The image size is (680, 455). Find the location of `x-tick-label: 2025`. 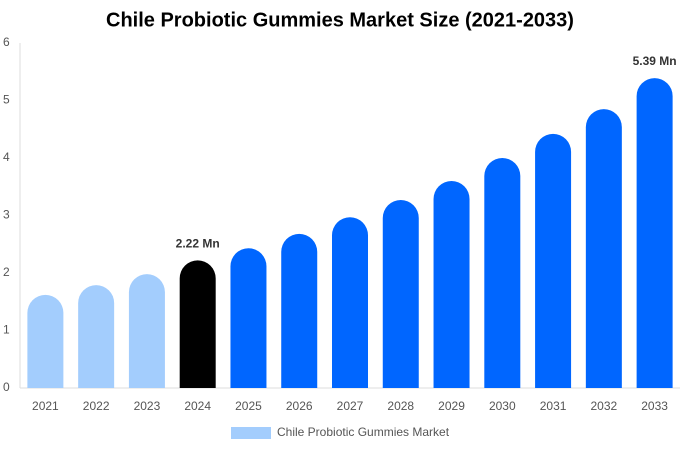

x-tick-label: 2025 is located at coordinates (248, 406).